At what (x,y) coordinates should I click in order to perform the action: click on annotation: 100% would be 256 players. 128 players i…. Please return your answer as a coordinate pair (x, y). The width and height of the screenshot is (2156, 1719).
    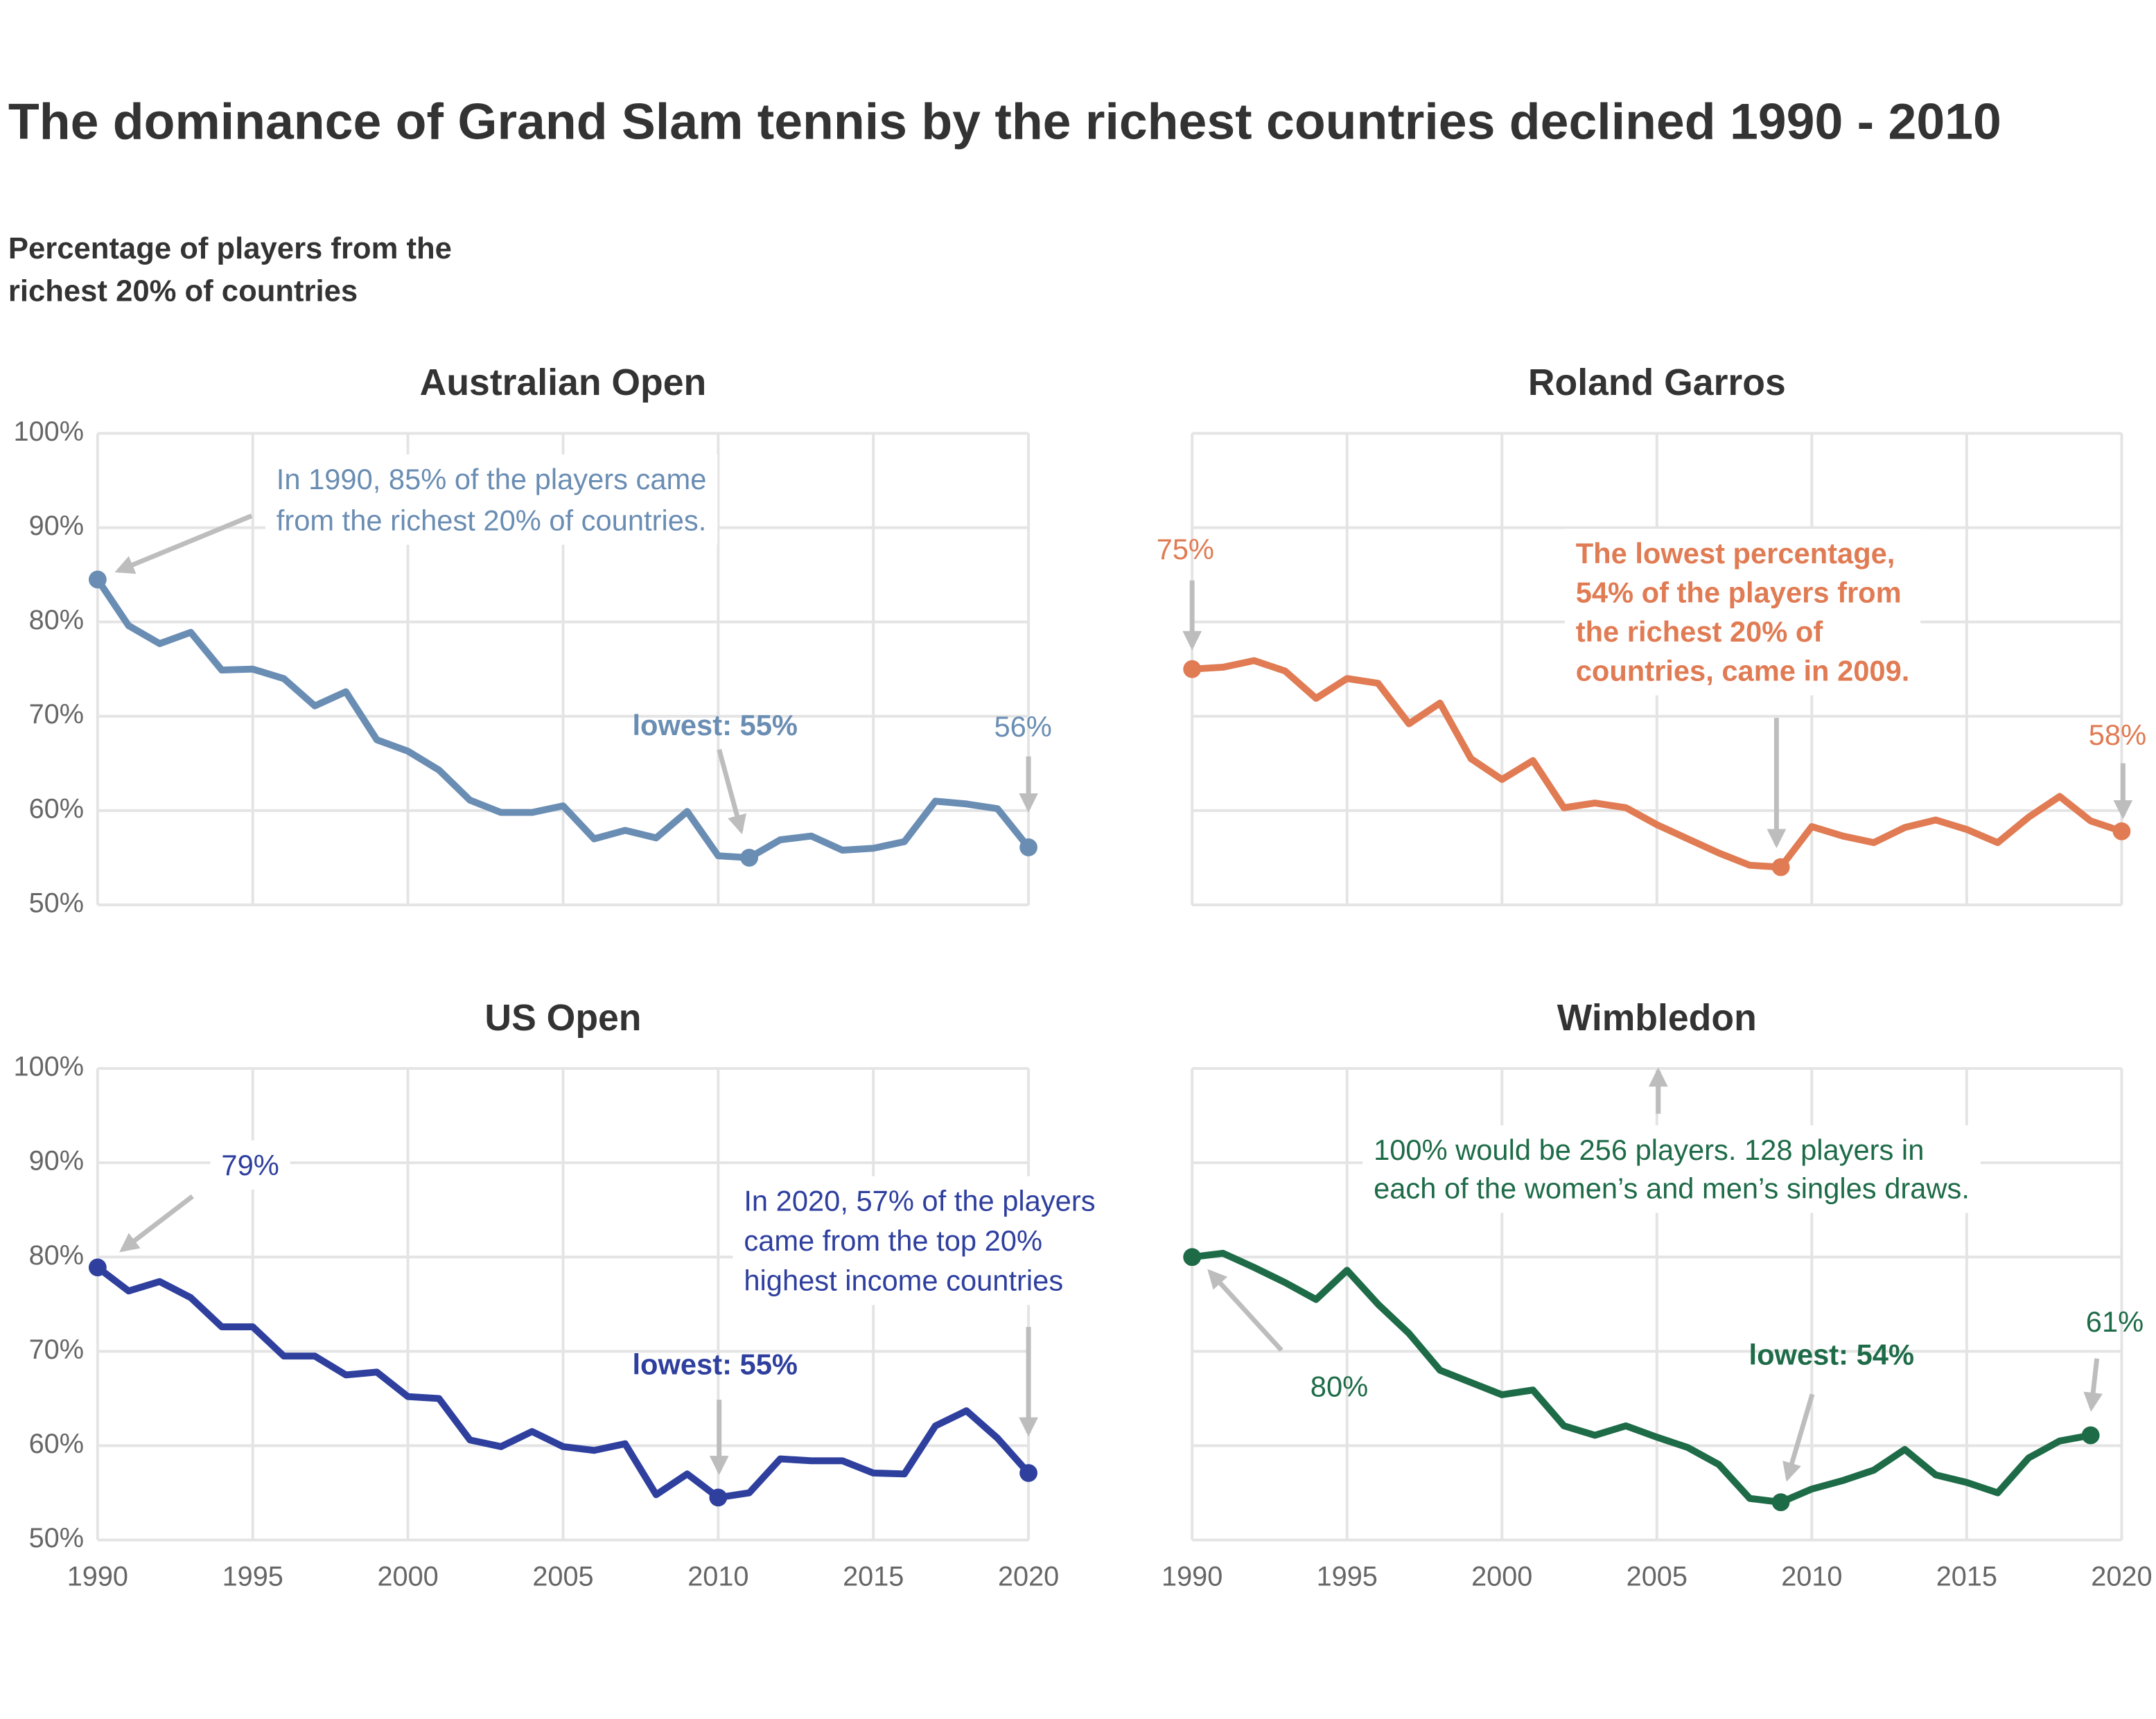
    Looking at the image, I should click on (1649, 1150).